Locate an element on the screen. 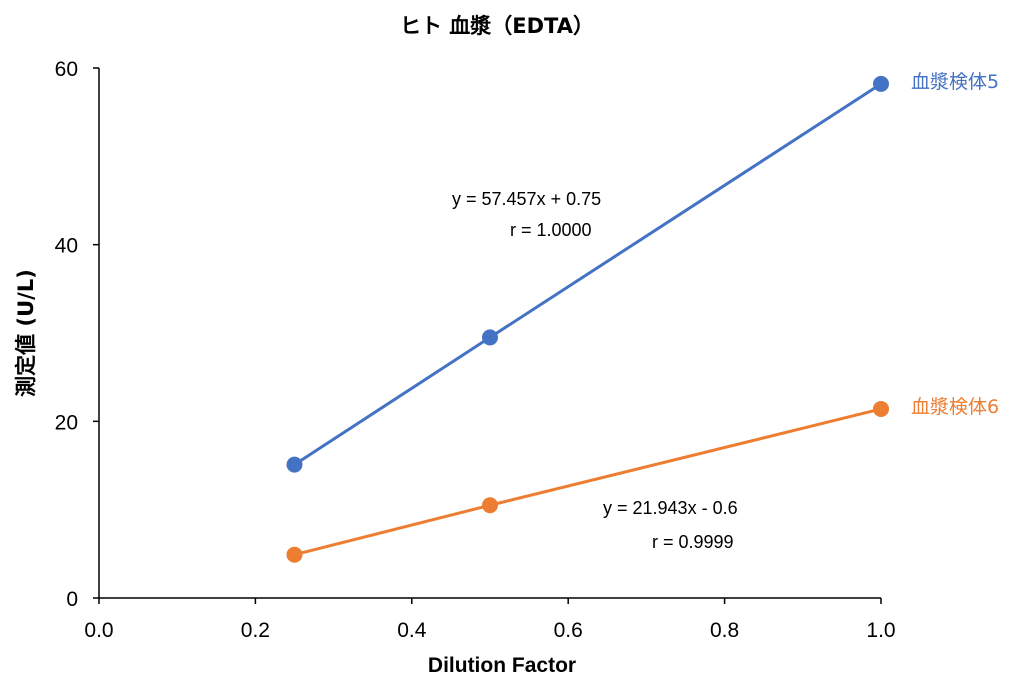 Image resolution: width=1020 pixels, height=688 pixels. y-axis-title: 測定値 (U/L) is located at coordinates (26, 333).